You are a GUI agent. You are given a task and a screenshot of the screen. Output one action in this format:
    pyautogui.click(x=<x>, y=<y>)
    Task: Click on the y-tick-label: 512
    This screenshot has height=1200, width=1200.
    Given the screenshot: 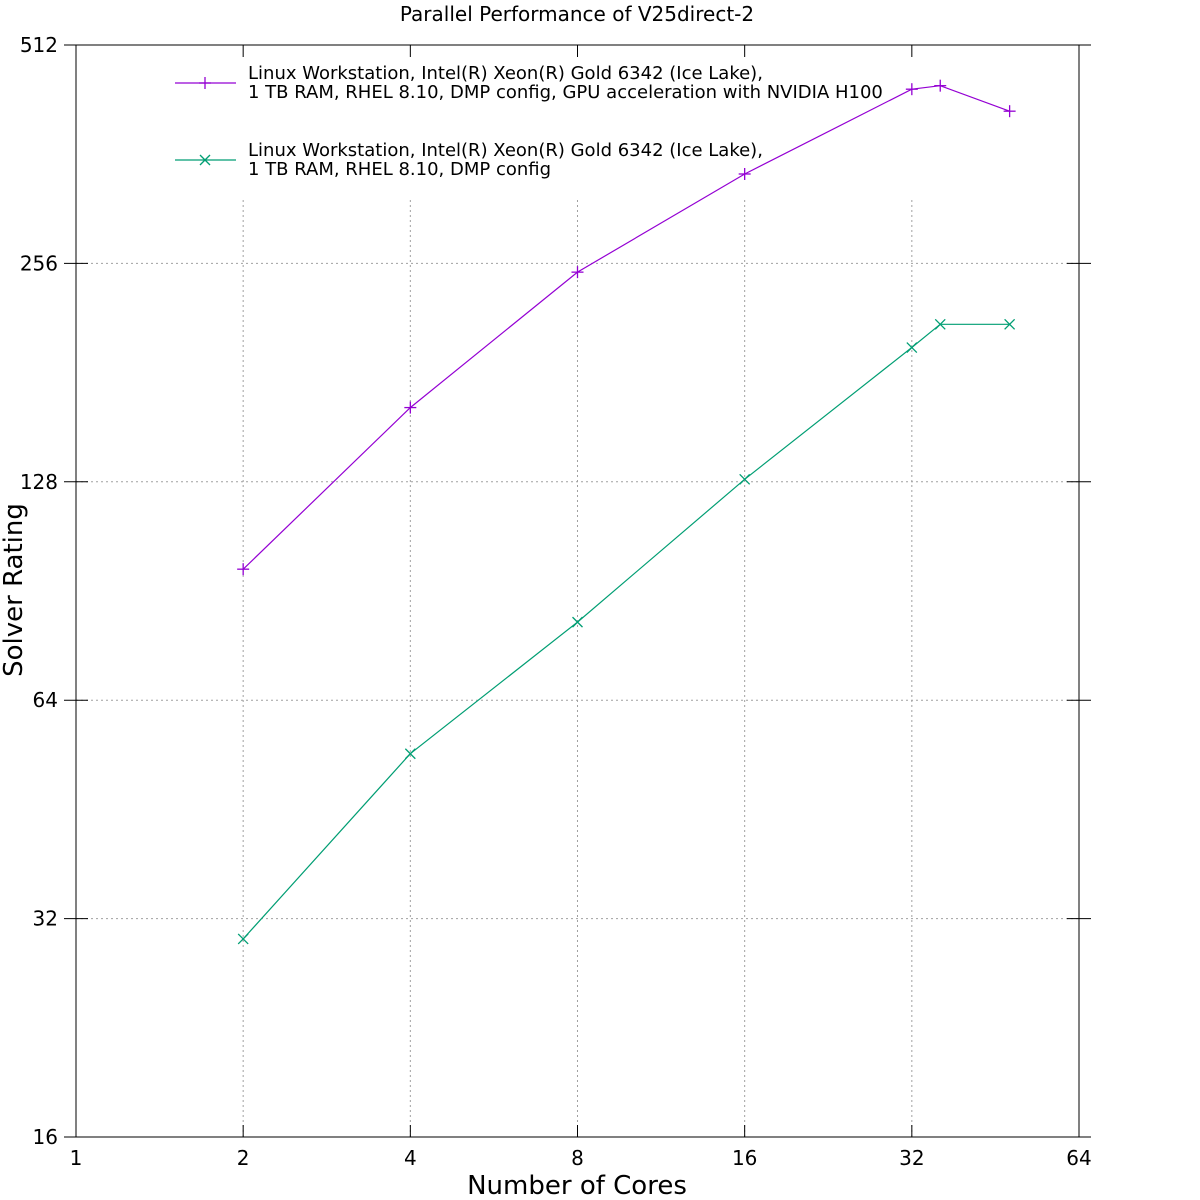 What is the action you would take?
    pyautogui.click(x=39, y=45)
    